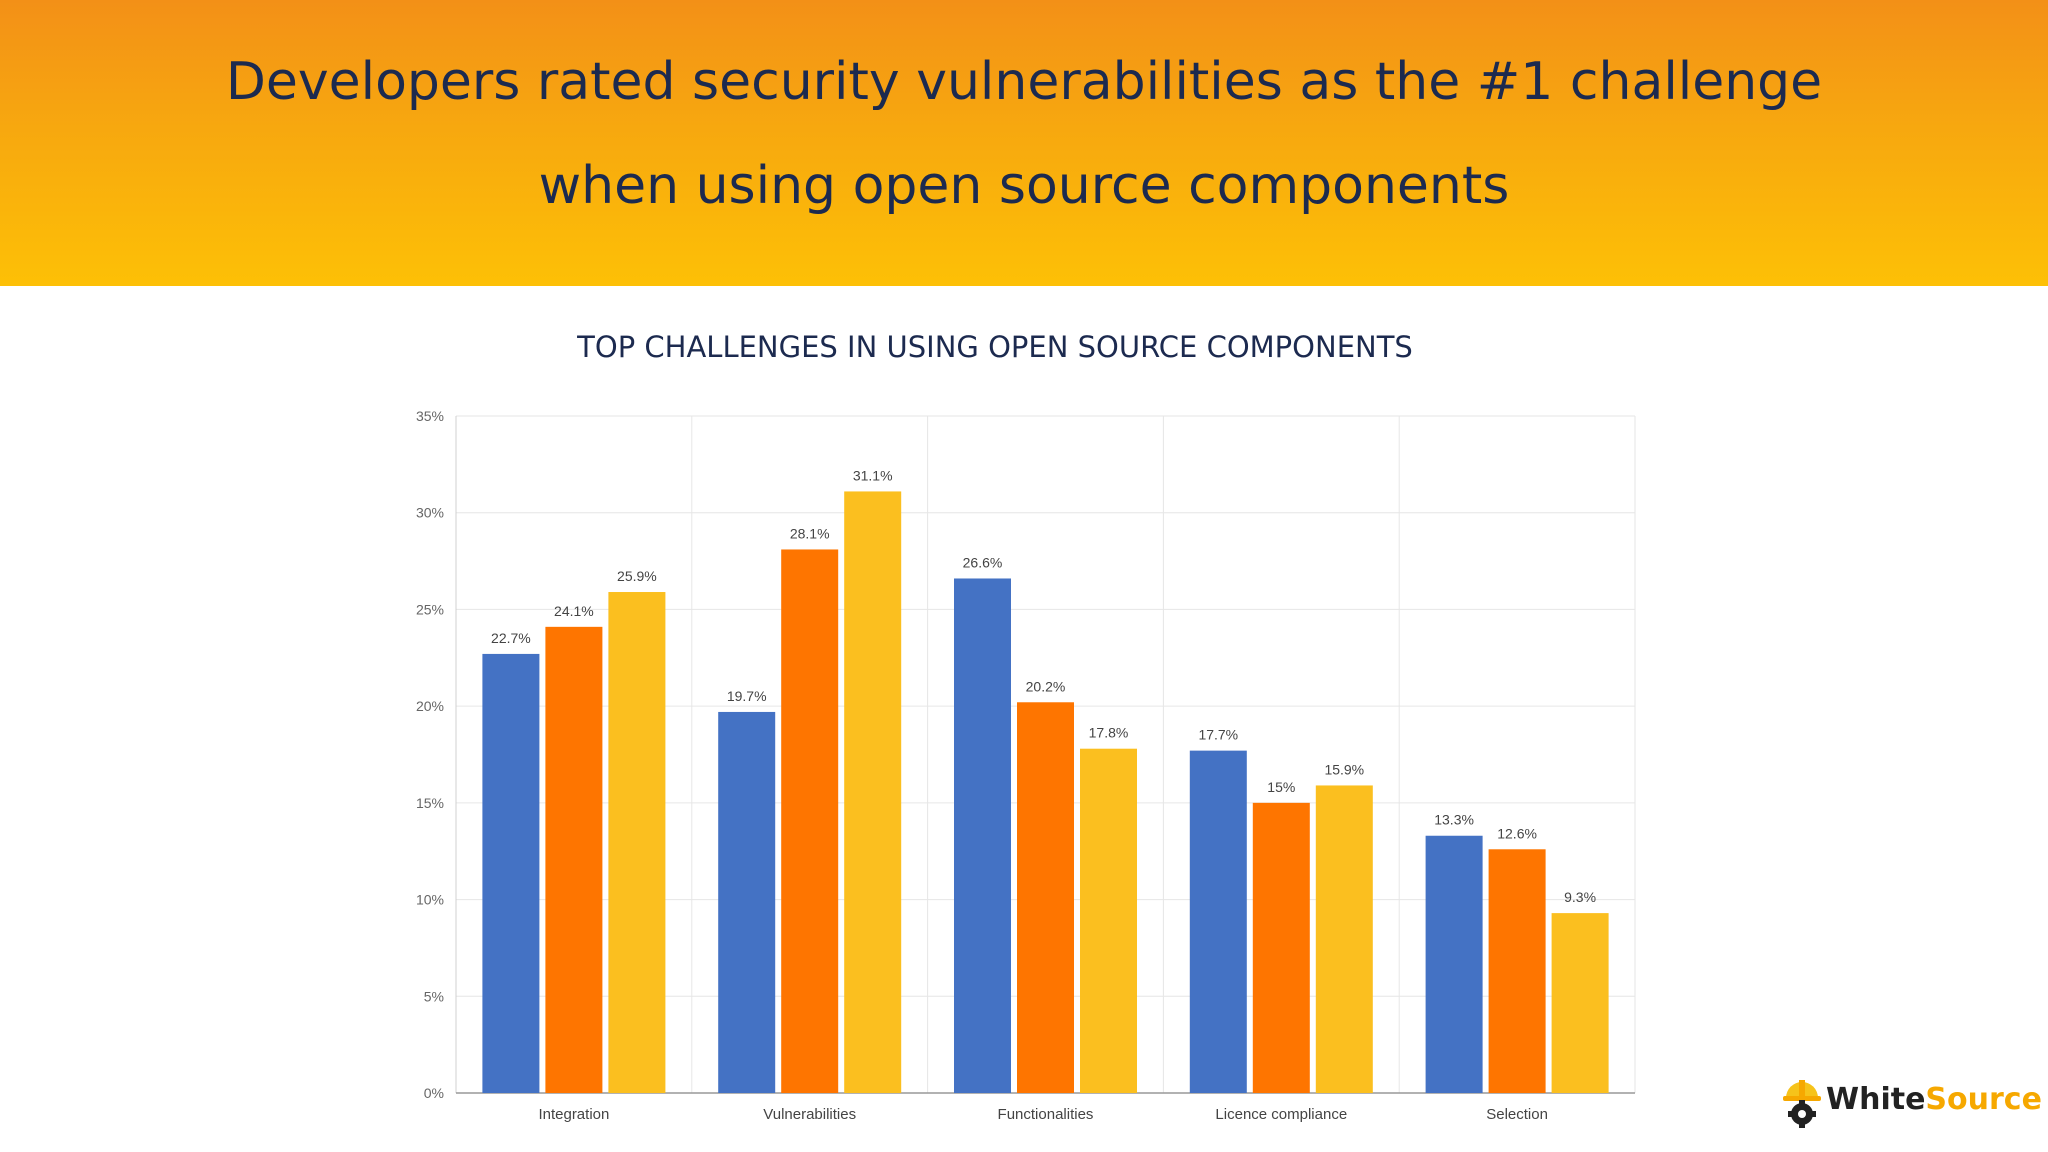 The image size is (2048, 1152). I want to click on hard-hat-gear-icon, so click(1802, 1104).